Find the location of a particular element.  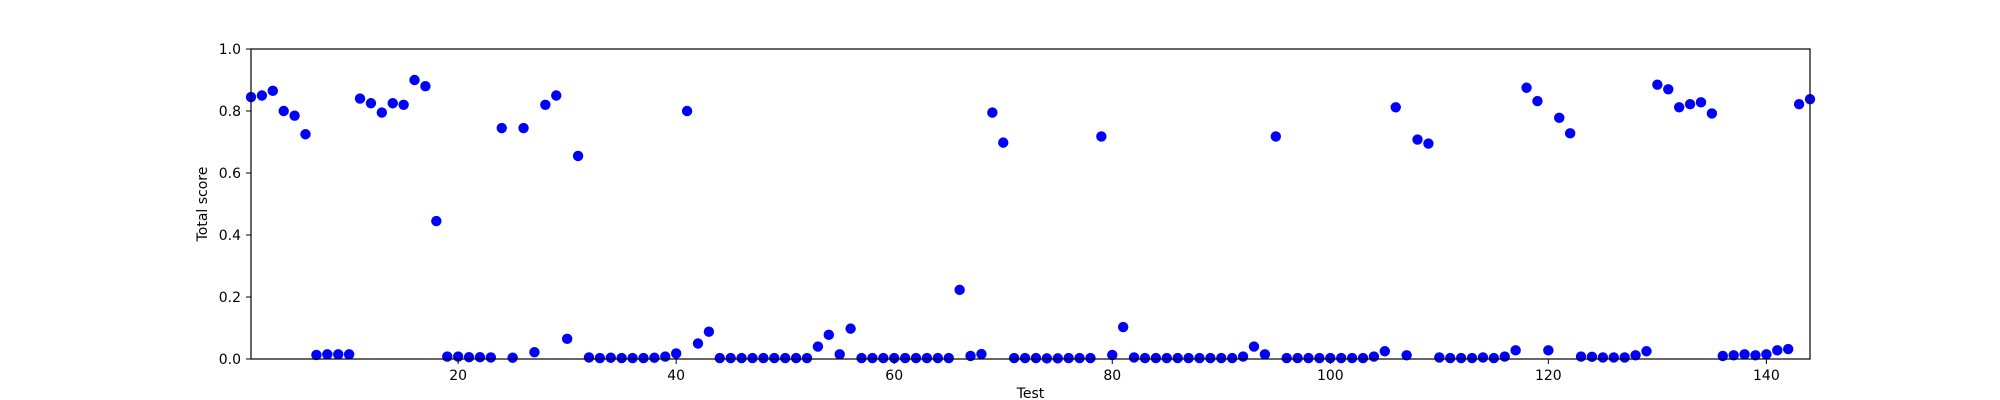

y-tick-label: 0.4 is located at coordinates (230, 236).